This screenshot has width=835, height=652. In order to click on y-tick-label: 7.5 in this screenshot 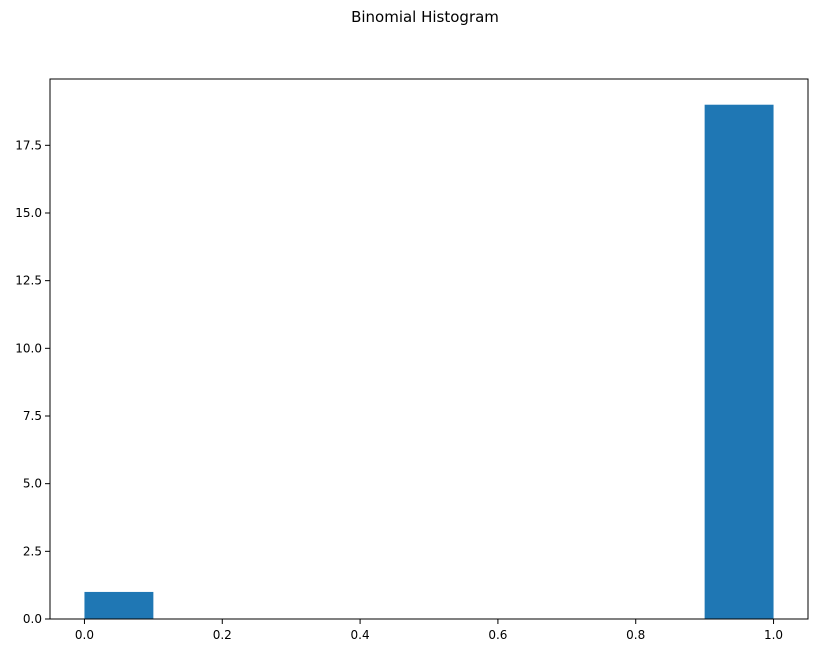, I will do `click(32, 416)`.